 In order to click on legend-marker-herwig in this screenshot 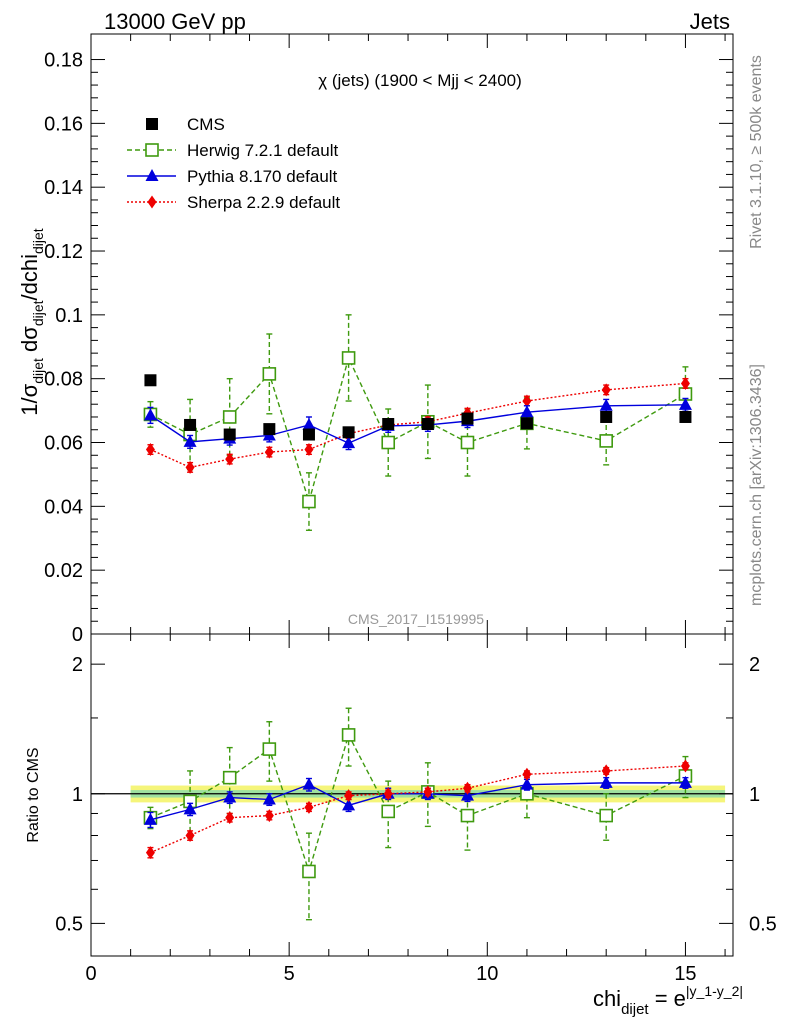, I will do `click(152, 150)`.